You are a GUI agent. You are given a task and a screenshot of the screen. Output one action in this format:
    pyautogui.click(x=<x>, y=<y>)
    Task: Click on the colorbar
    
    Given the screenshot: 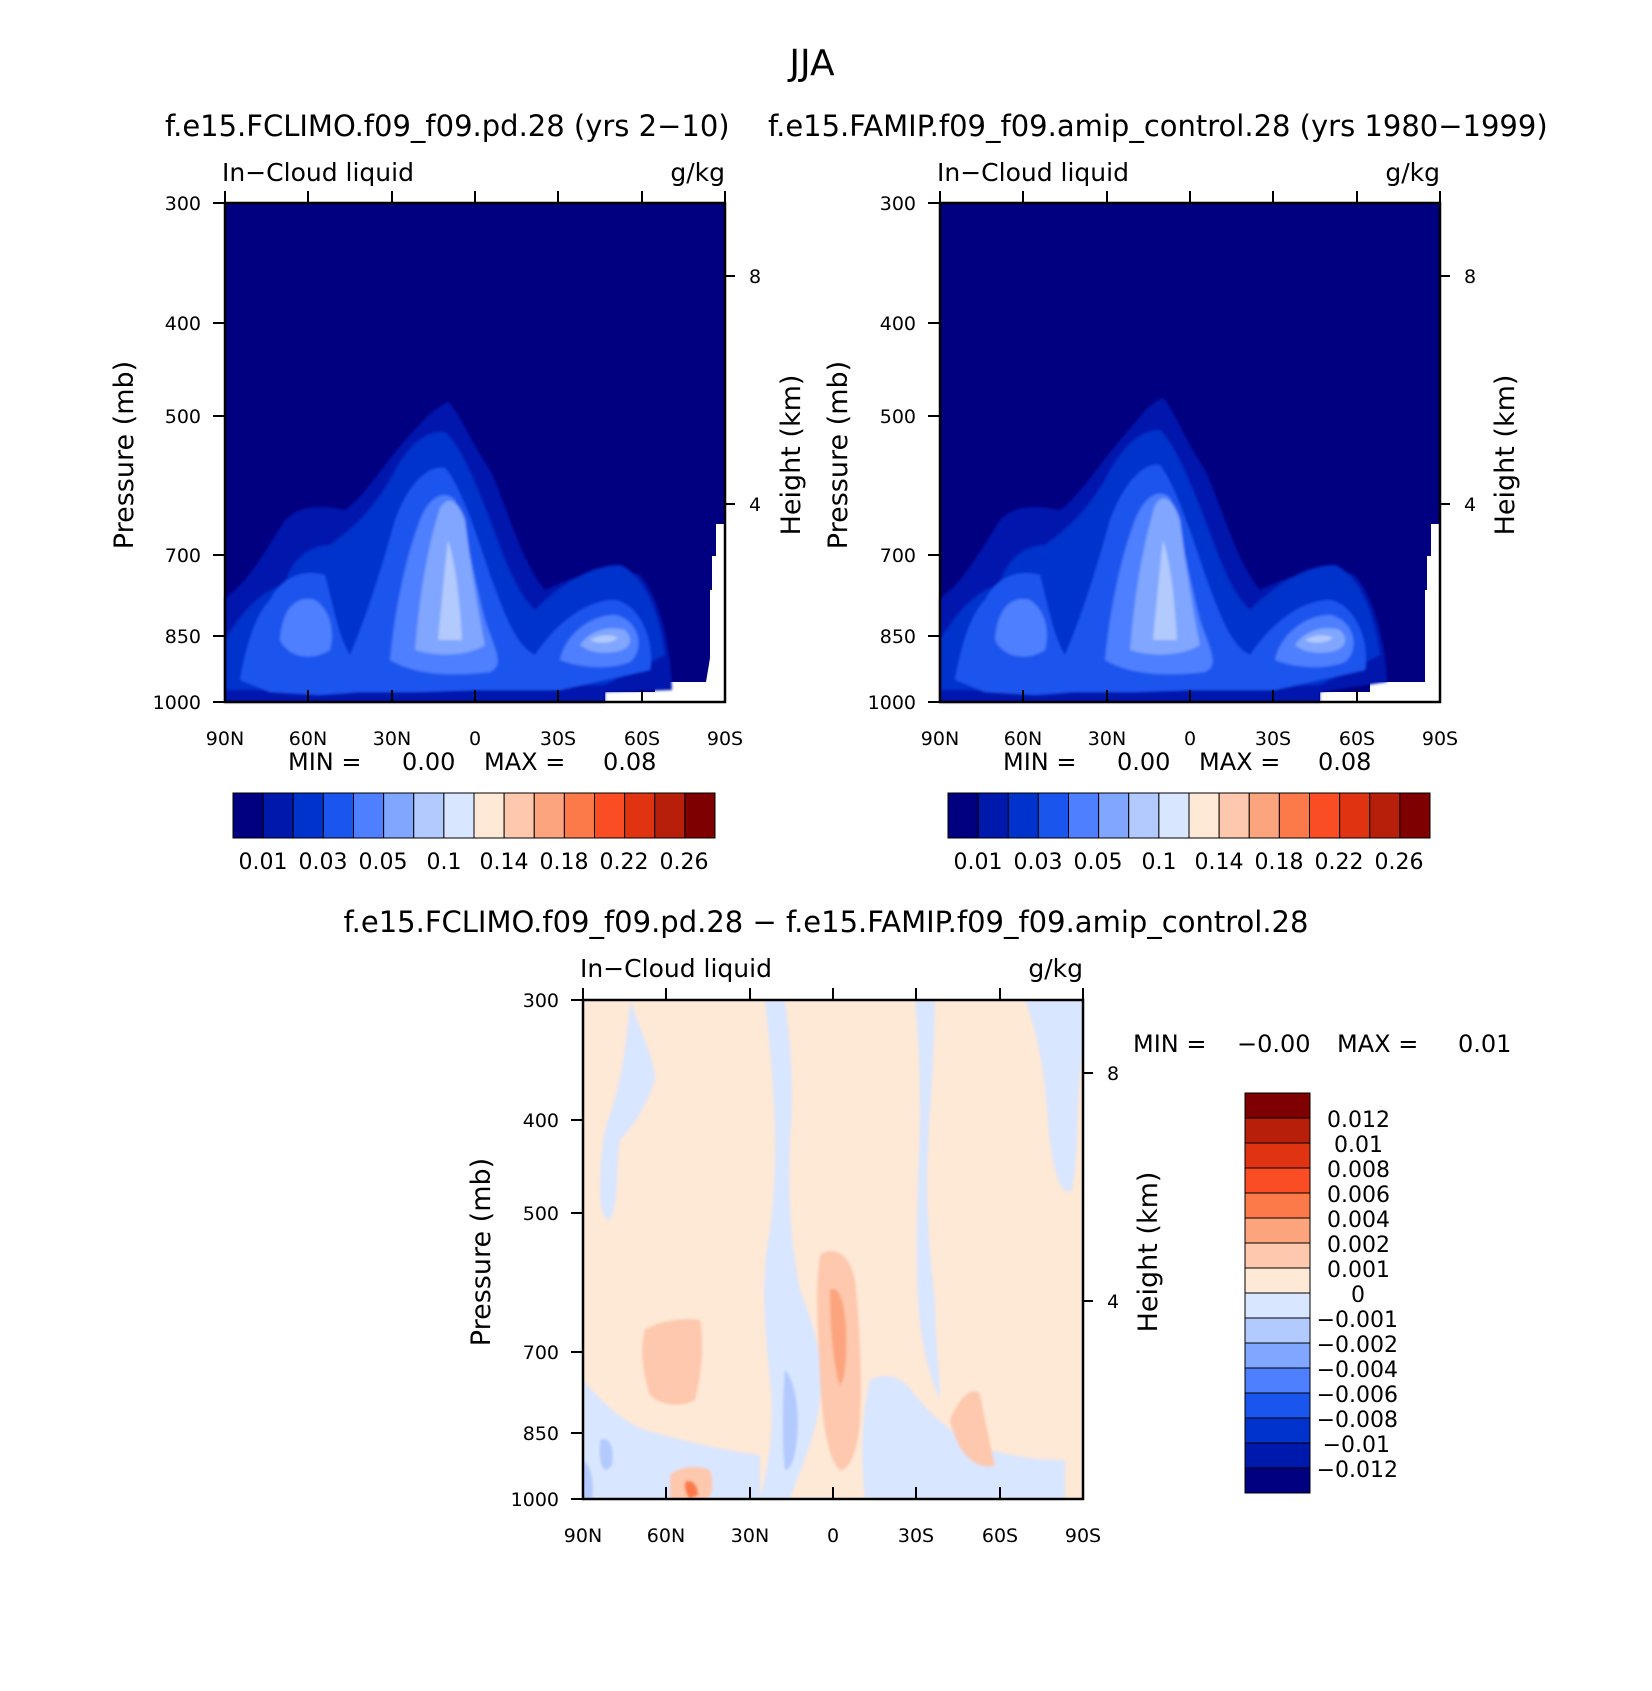 What is the action you would take?
    pyautogui.click(x=474, y=815)
    